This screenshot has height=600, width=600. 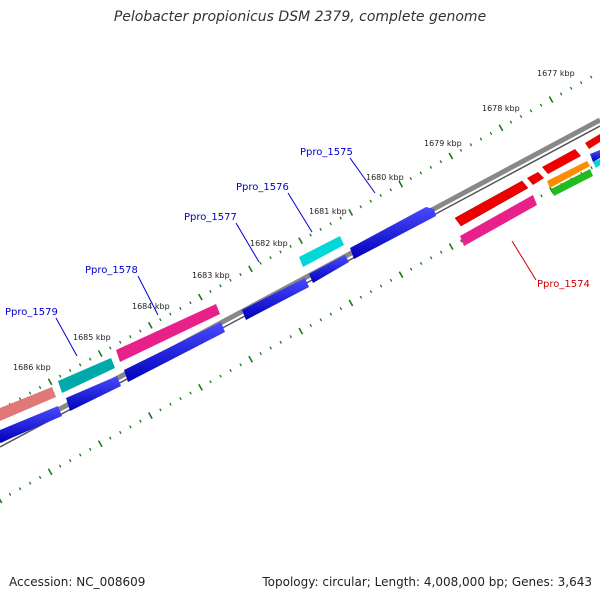 I want to click on kbp-label: 1681 kbp, so click(x=328, y=211).